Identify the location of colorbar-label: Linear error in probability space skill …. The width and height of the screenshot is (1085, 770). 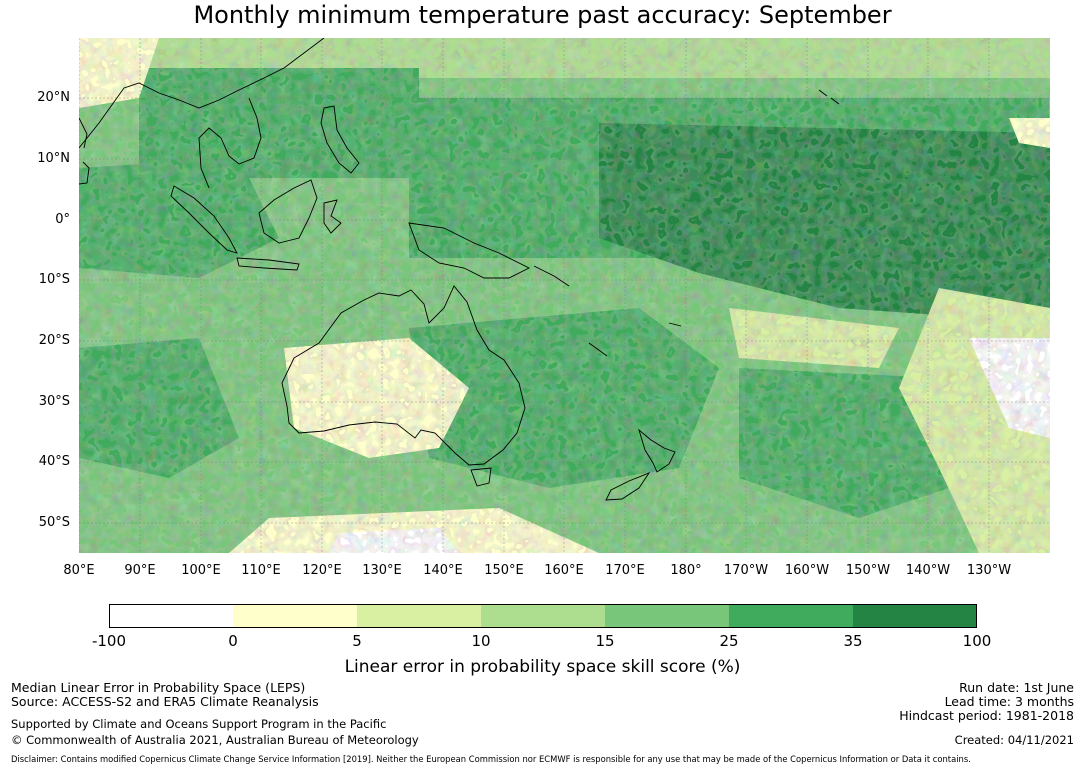
(542, 667).